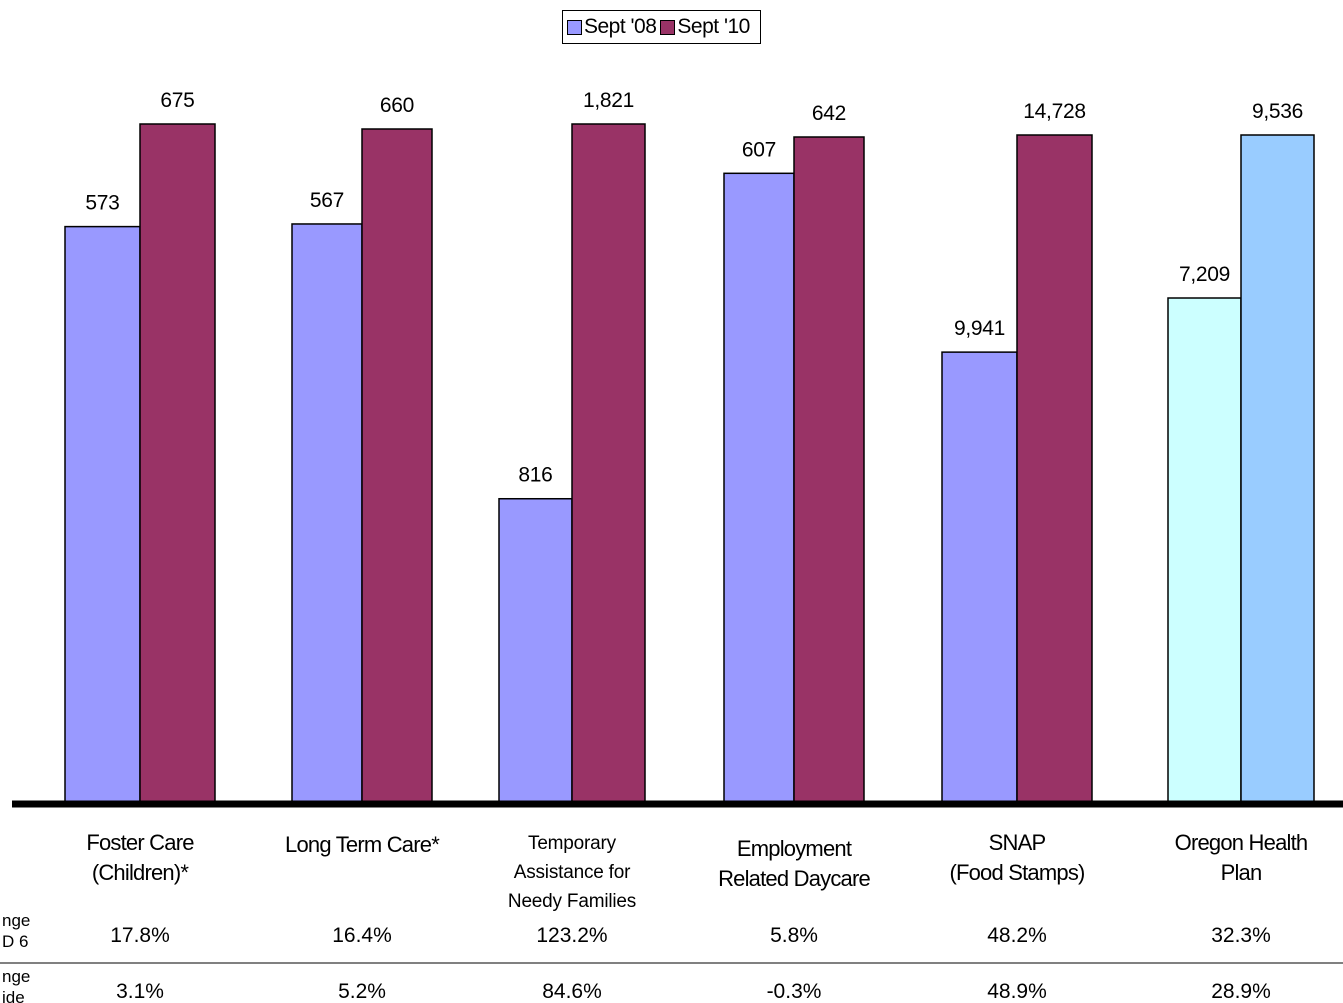 The height and width of the screenshot is (1003, 1343). I want to click on category-label-2: Long Term Care*, so click(362, 844).